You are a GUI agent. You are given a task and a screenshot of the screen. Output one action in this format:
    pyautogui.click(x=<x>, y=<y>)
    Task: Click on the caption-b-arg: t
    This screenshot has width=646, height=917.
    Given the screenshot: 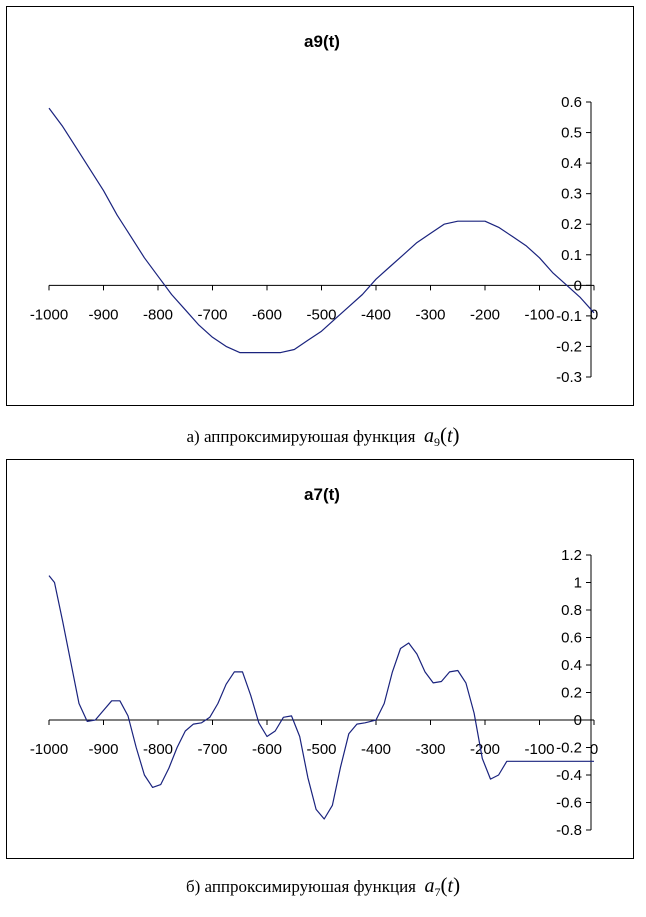 What is the action you would take?
    pyautogui.click(x=450, y=886)
    